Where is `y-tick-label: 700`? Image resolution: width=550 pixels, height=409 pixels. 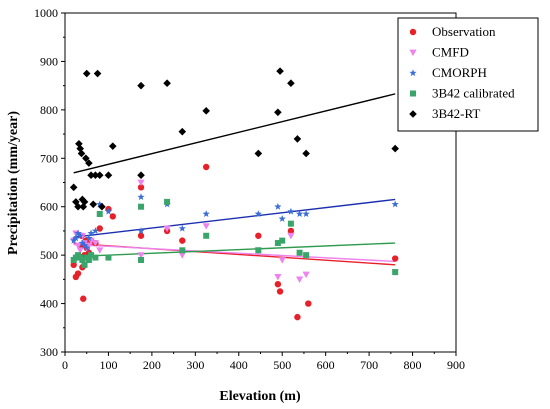
y-tick-label: 700 is located at coordinates (49, 158).